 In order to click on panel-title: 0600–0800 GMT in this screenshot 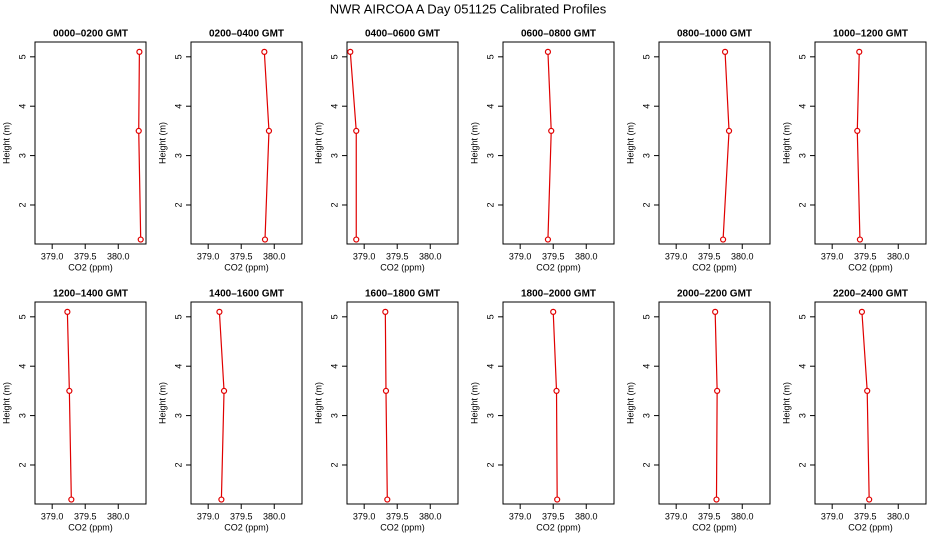, I will do `click(558, 34)`.